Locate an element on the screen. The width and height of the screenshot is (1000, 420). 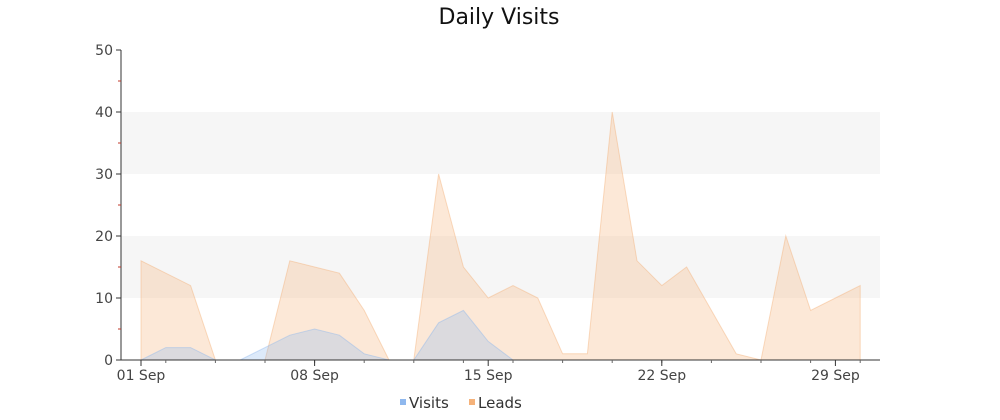
y-tick-label: 10 is located at coordinates (104, 299).